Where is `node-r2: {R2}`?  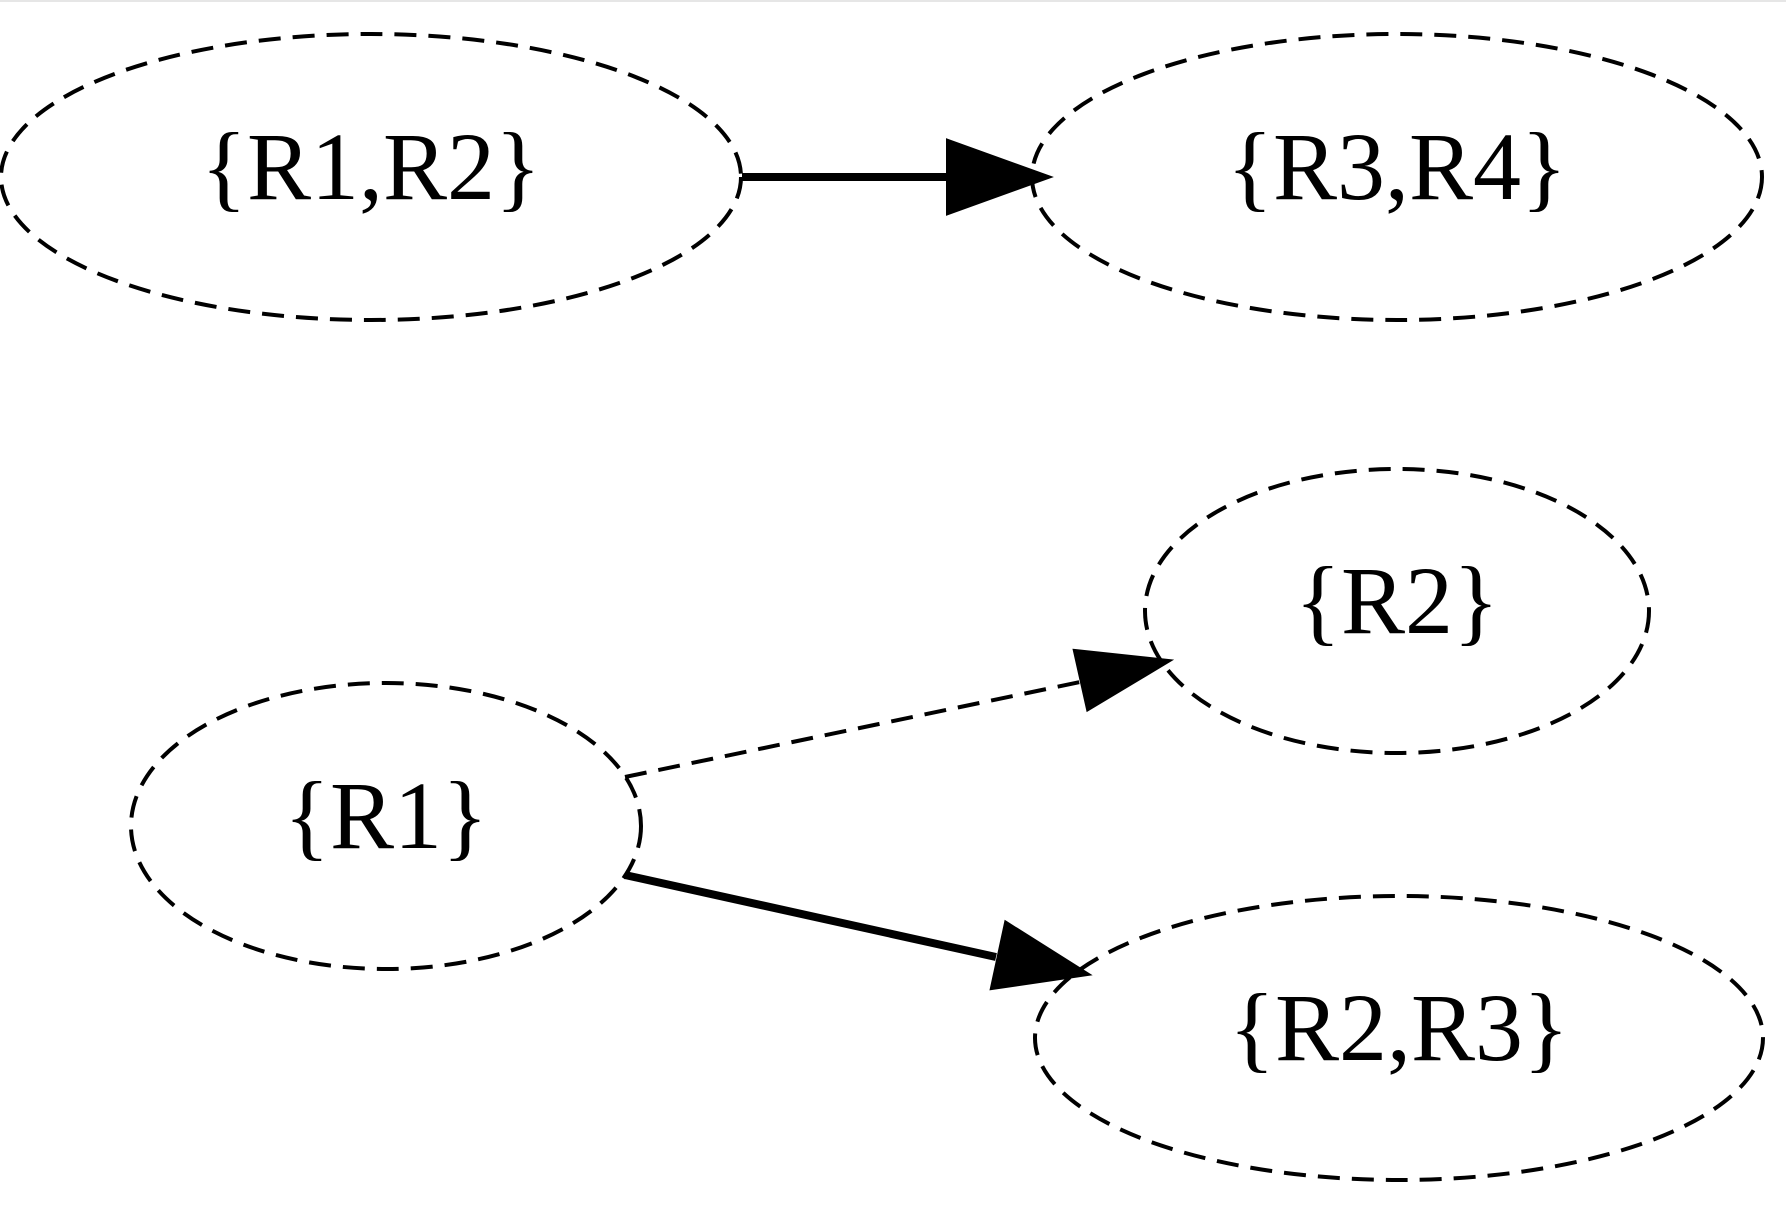
node-r2: {R2} is located at coordinates (1397, 611).